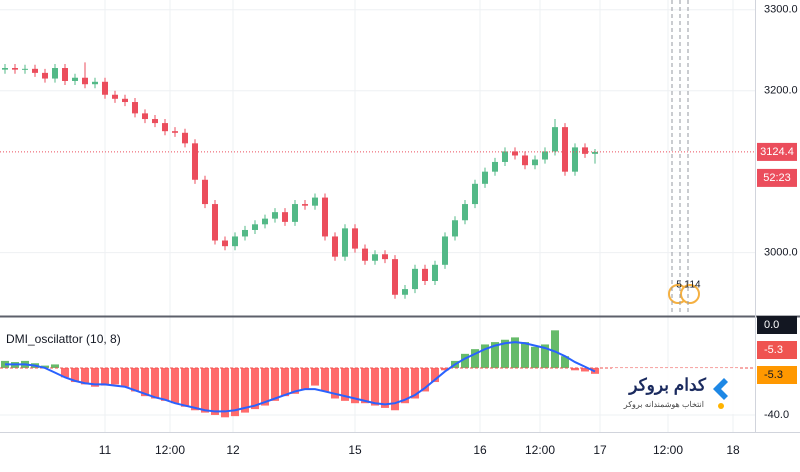 The width and height of the screenshot is (800, 472). What do you see at coordinates (777, 152) in the screenshot?
I see `price-tag-label: 3124.4` at bounding box center [777, 152].